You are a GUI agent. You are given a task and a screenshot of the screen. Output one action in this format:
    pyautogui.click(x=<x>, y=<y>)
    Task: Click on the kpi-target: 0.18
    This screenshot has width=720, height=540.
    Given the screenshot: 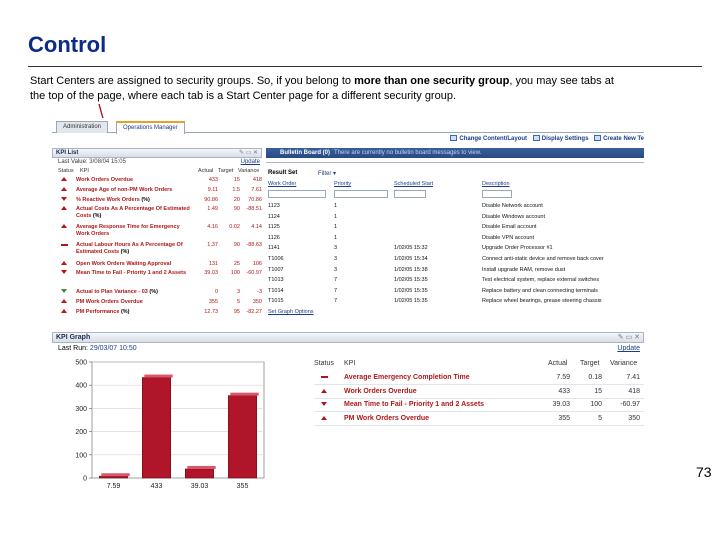 What is the action you would take?
    pyautogui.click(x=595, y=377)
    